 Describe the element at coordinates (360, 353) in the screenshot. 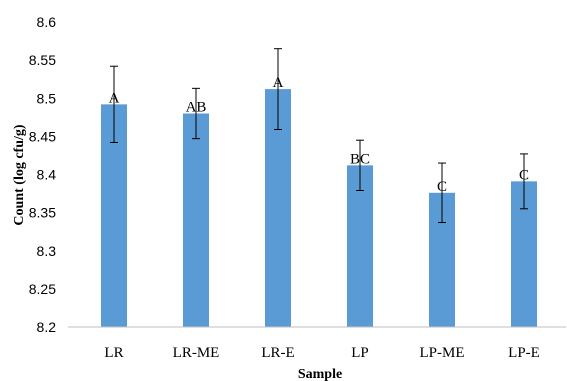

I see `x-tick-label: LP` at that location.